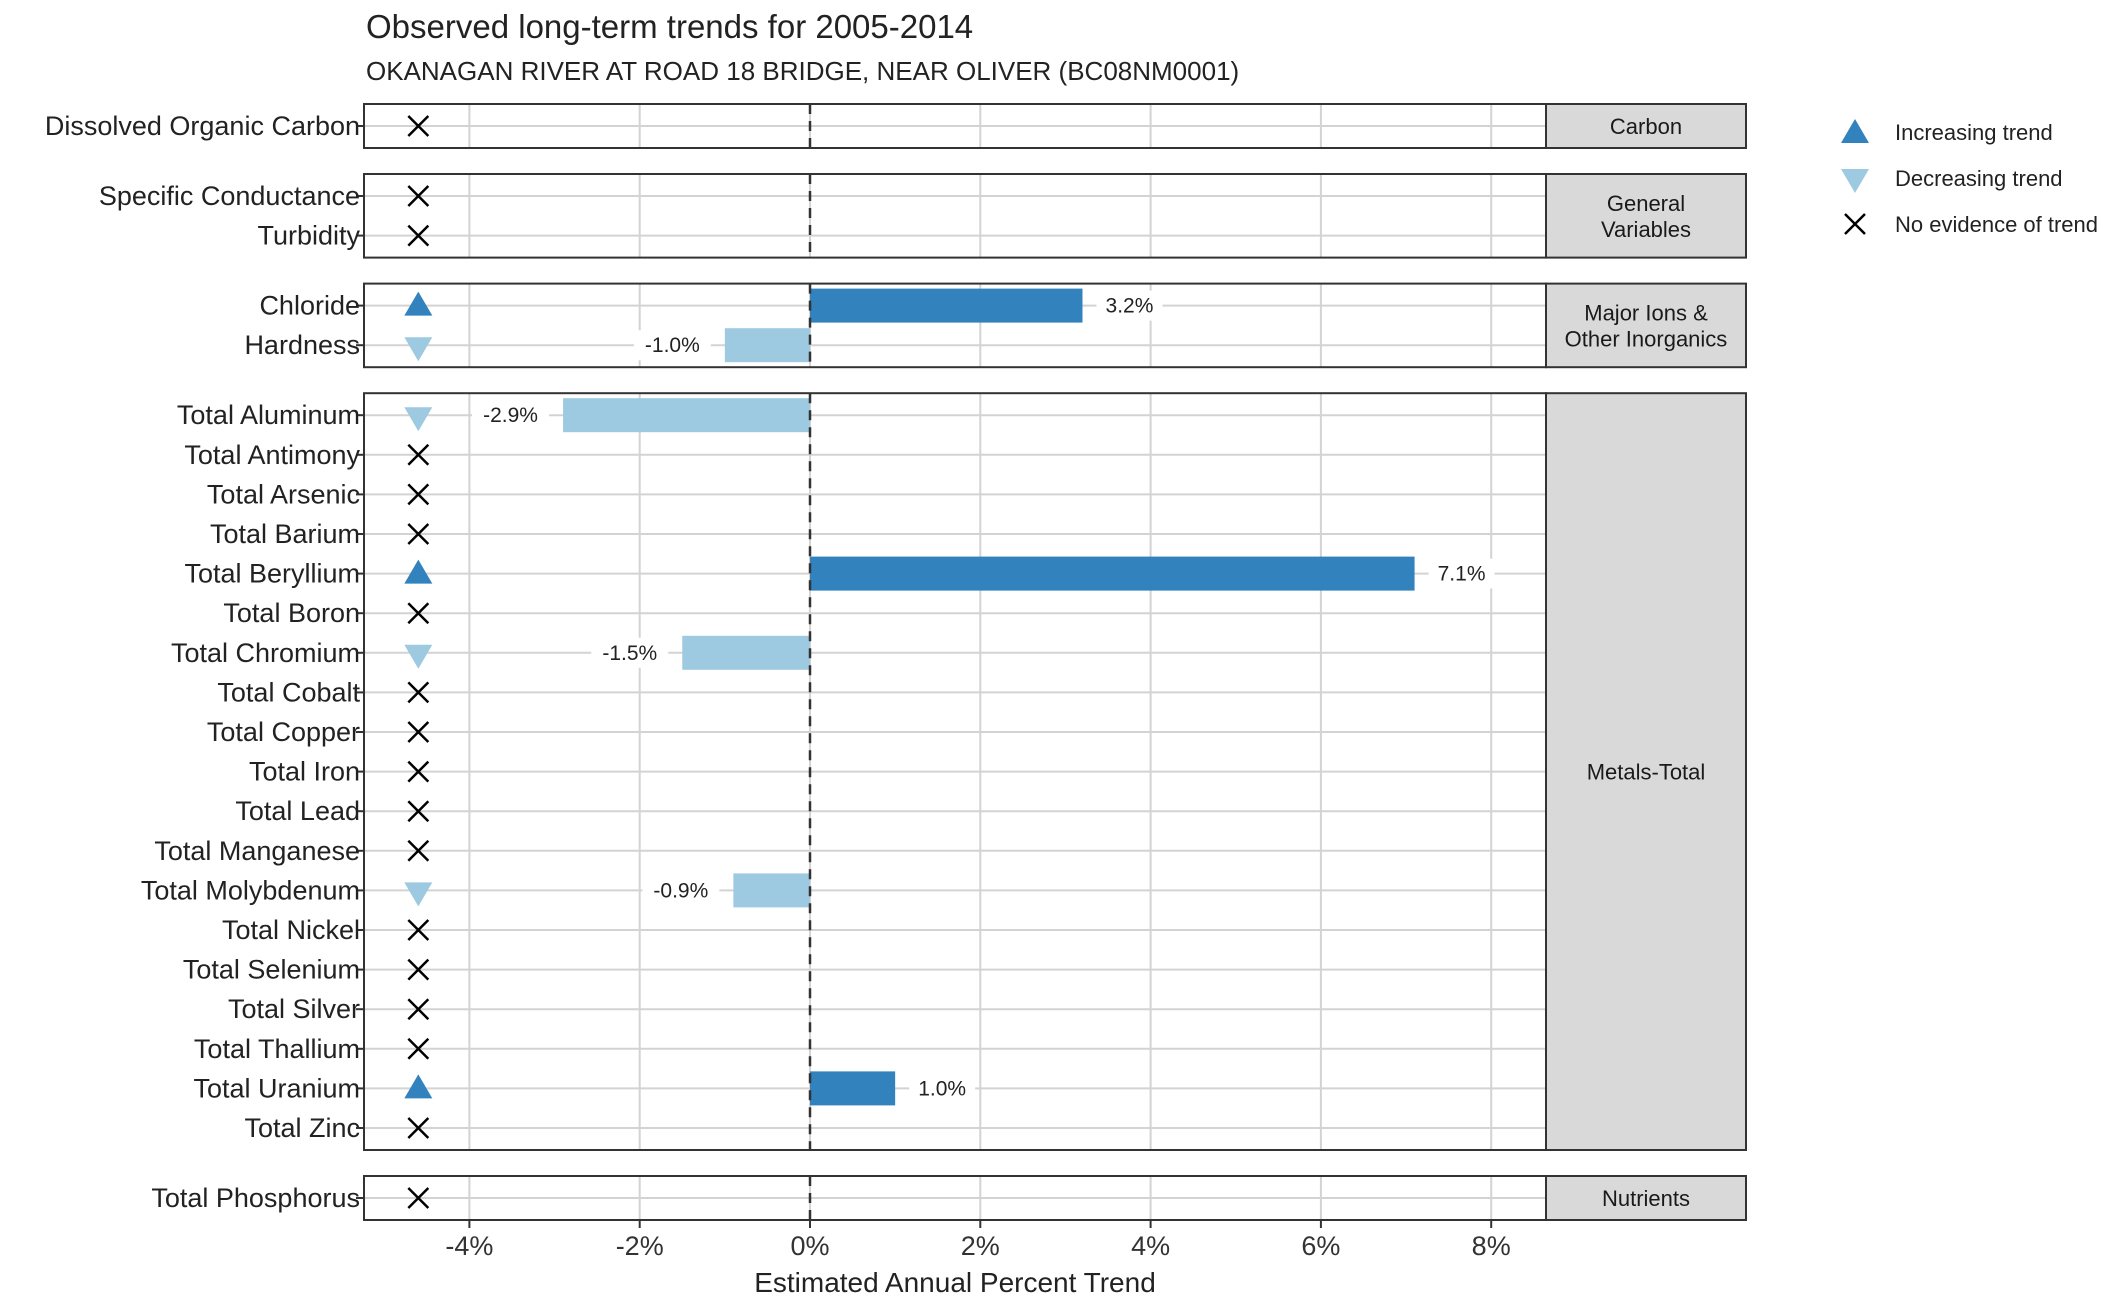 This screenshot has height=1309, width=2112. What do you see at coordinates (980, 1246) in the screenshot?
I see `x-tick-label: 2%` at bounding box center [980, 1246].